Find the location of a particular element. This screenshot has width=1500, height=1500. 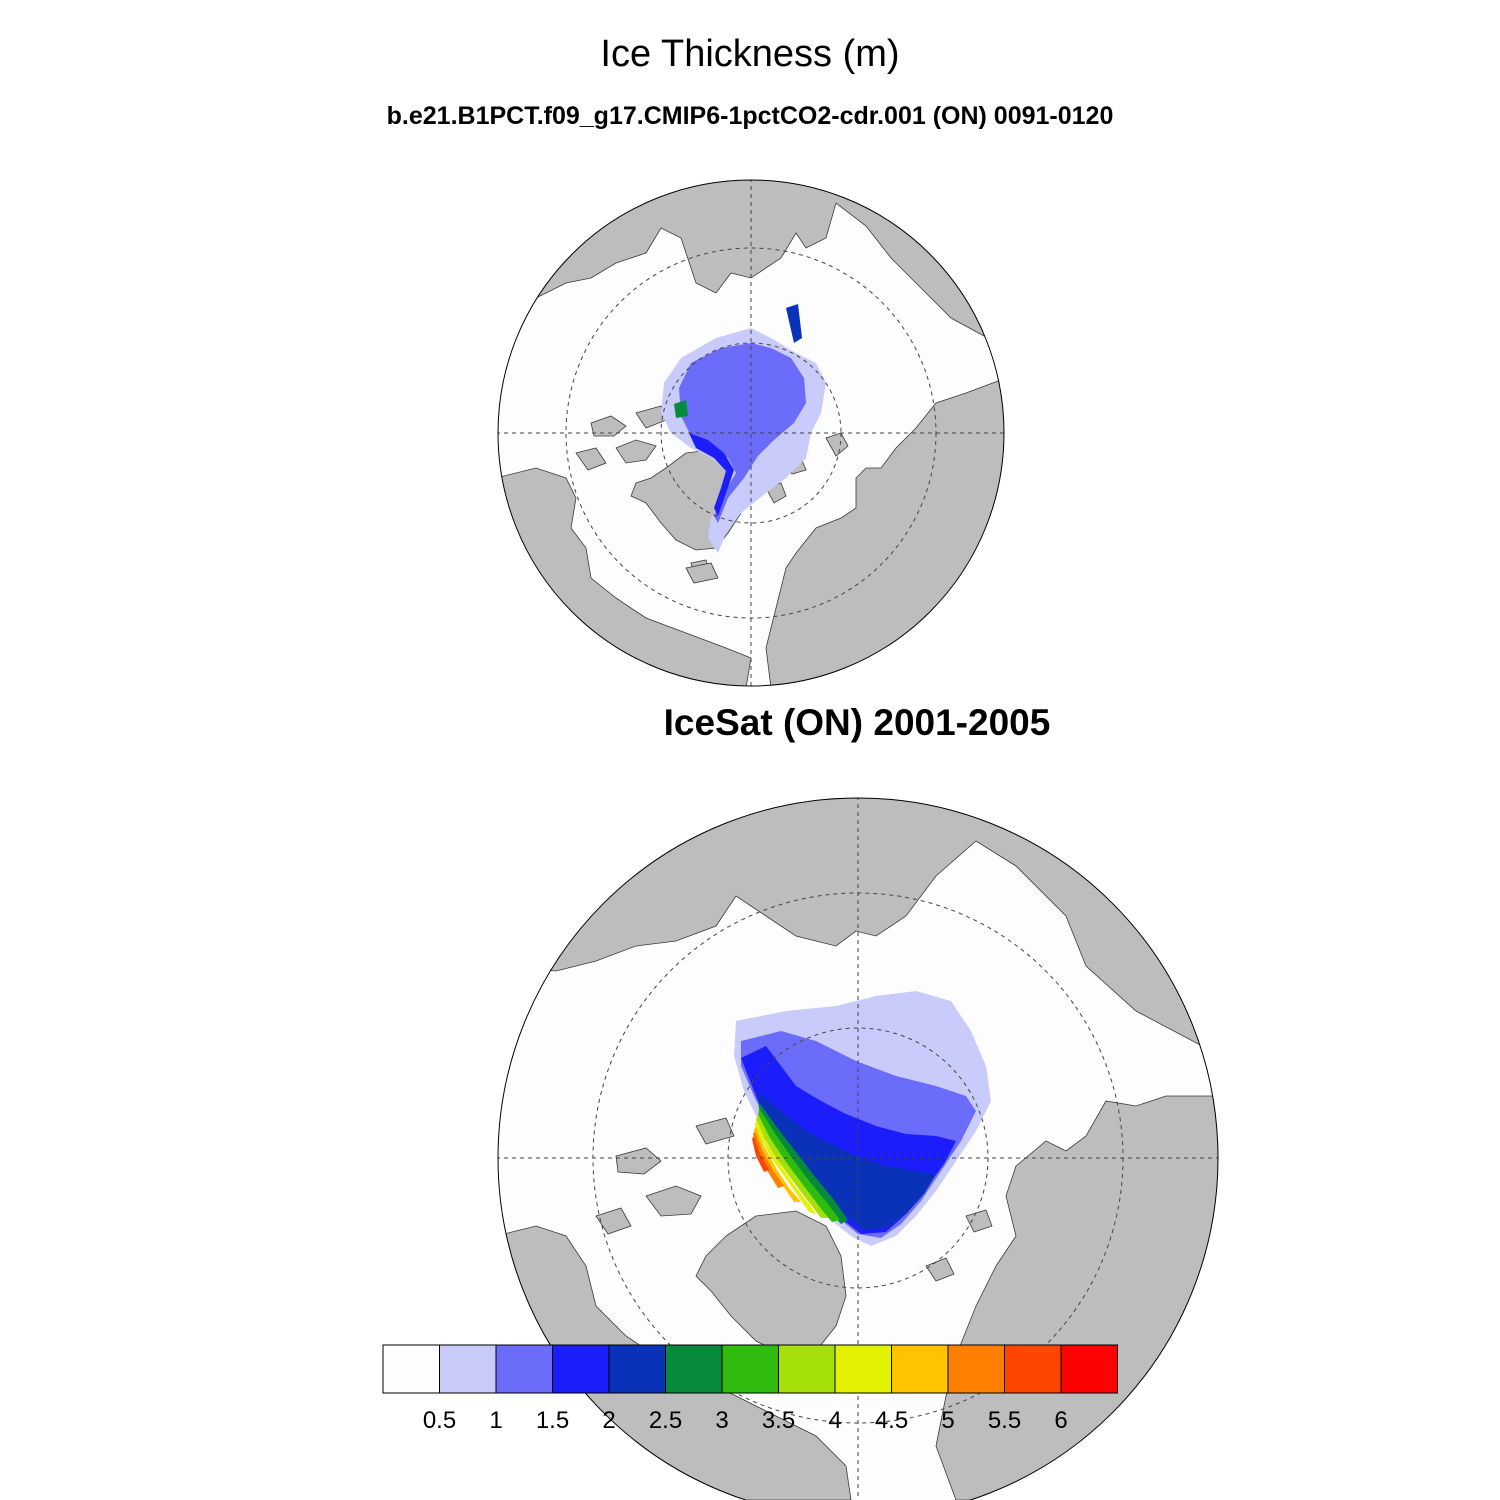

ice-3to3.5 is located at coordinates (799, 1165).